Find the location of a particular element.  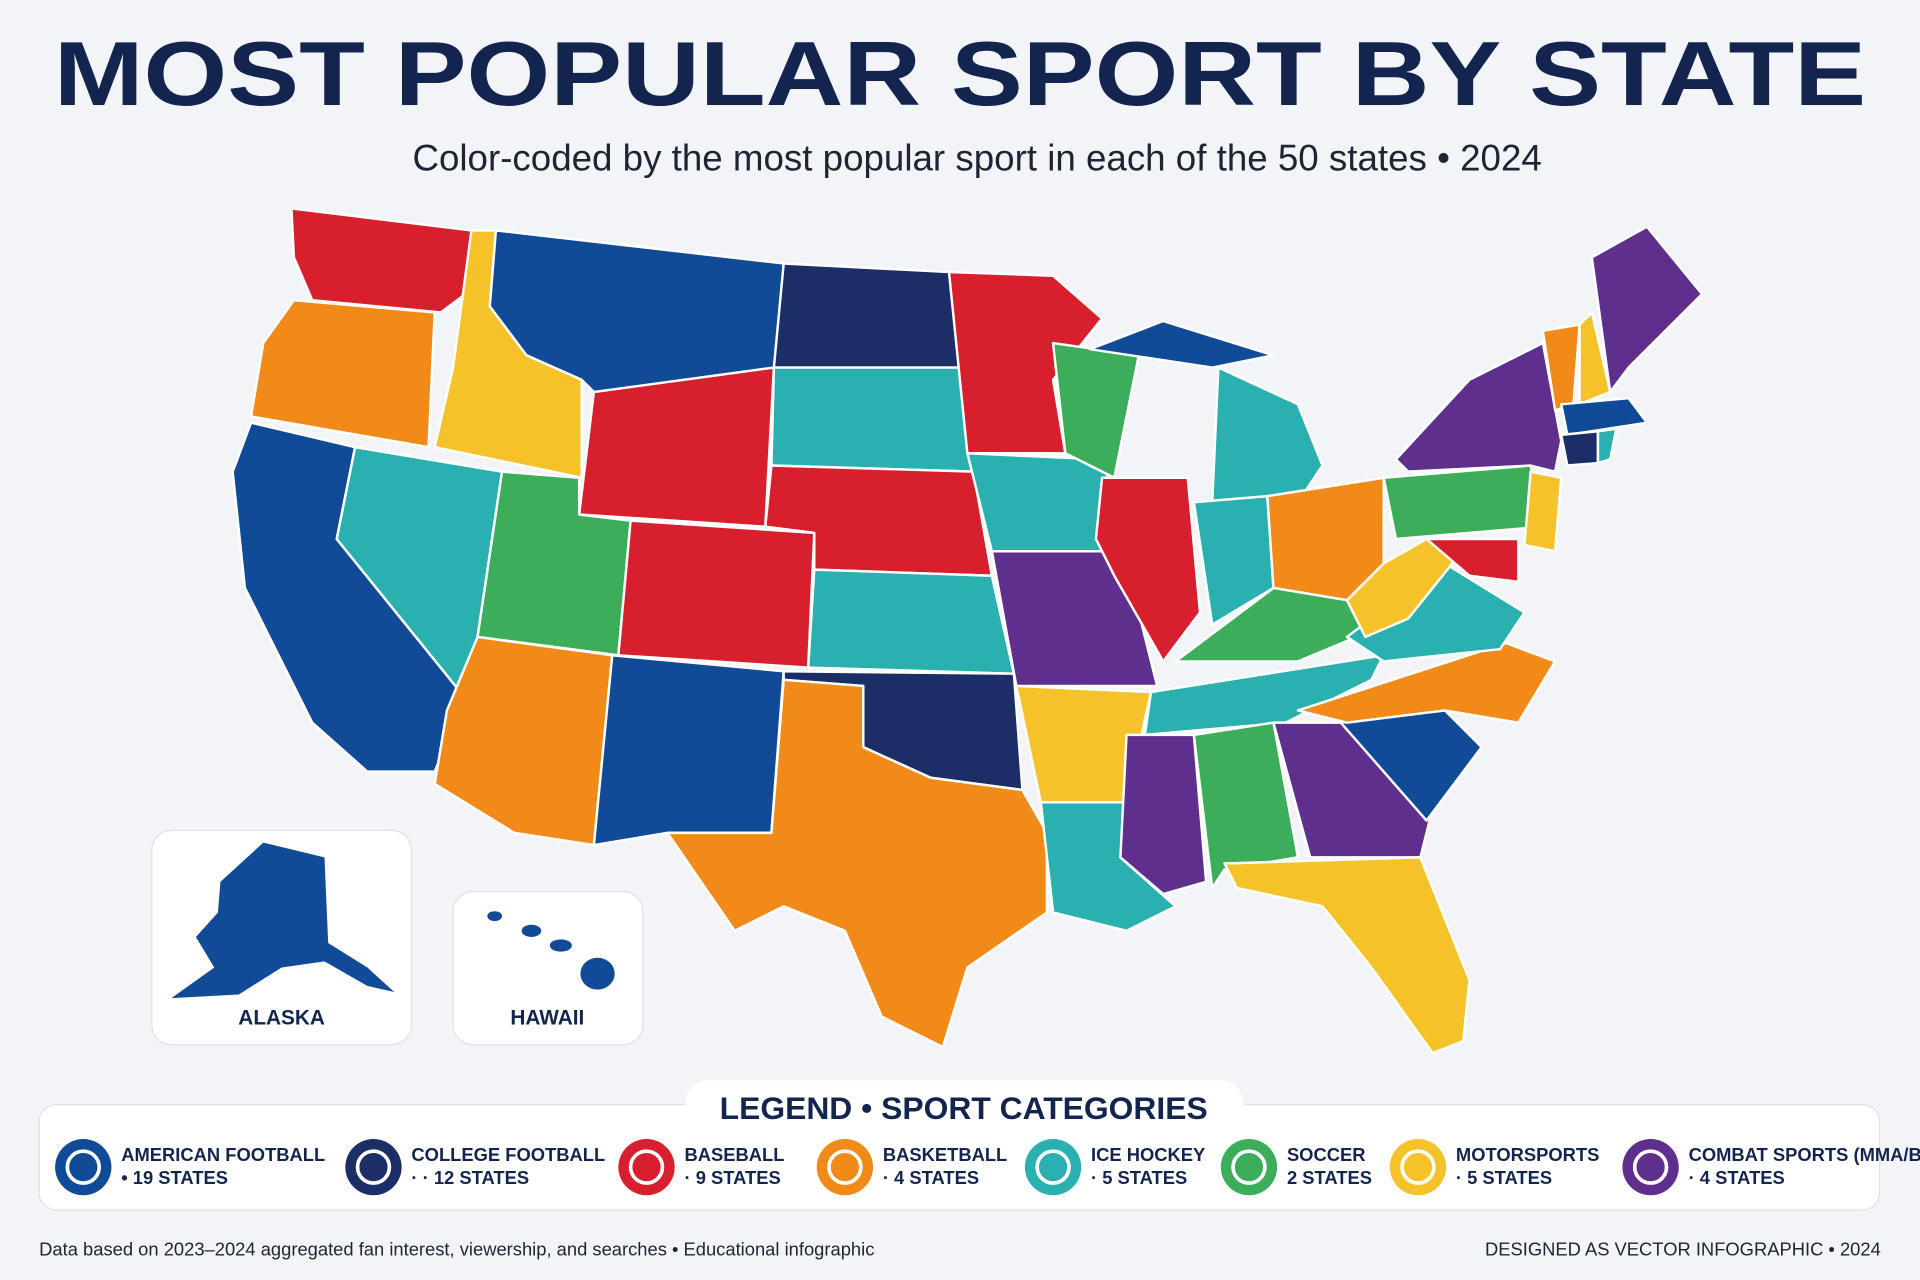

legend-count: · 9 STATES is located at coordinates (732, 1177).